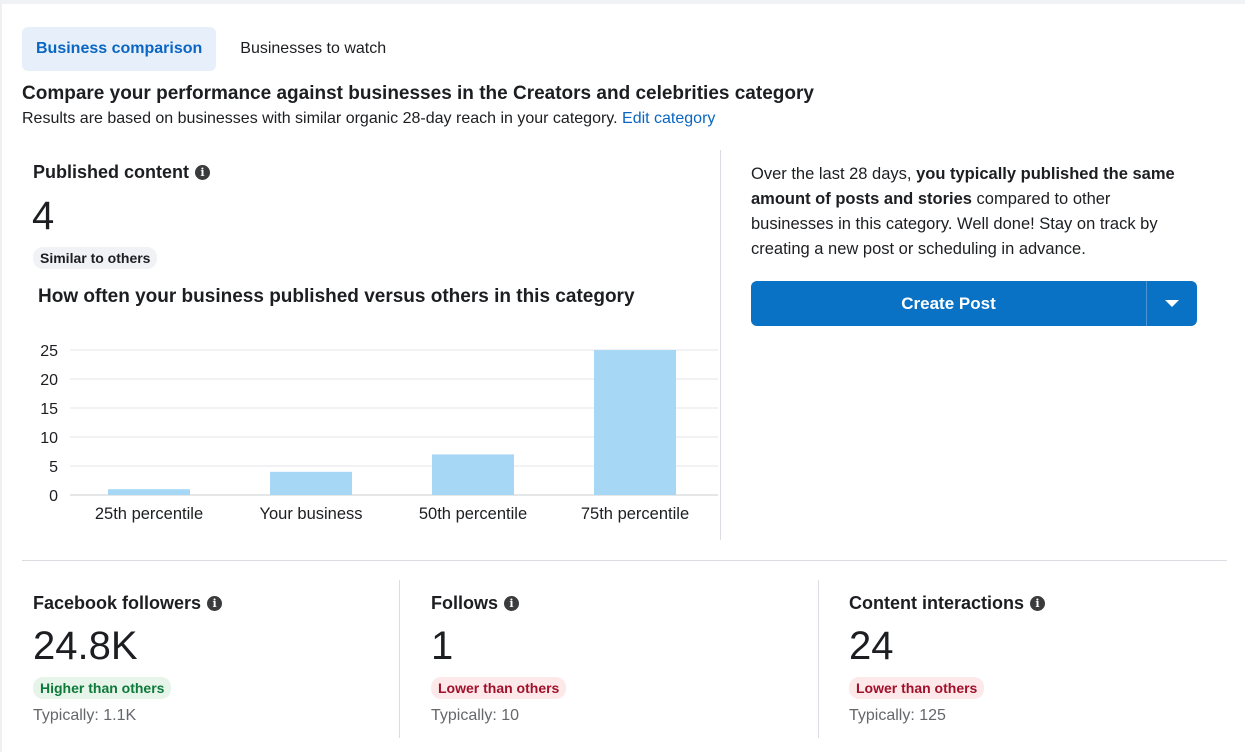  Describe the element at coordinates (475, 715) in the screenshot. I see `metric-typical: Typically: 10` at that location.